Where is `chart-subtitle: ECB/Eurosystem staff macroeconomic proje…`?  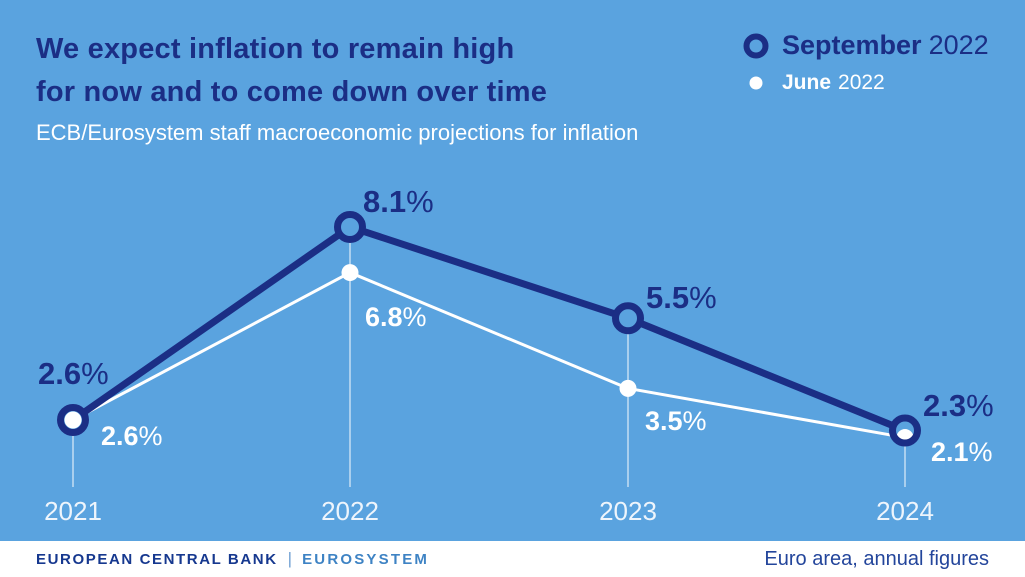 chart-subtitle: ECB/Eurosystem staff macroeconomic proje… is located at coordinates (337, 132).